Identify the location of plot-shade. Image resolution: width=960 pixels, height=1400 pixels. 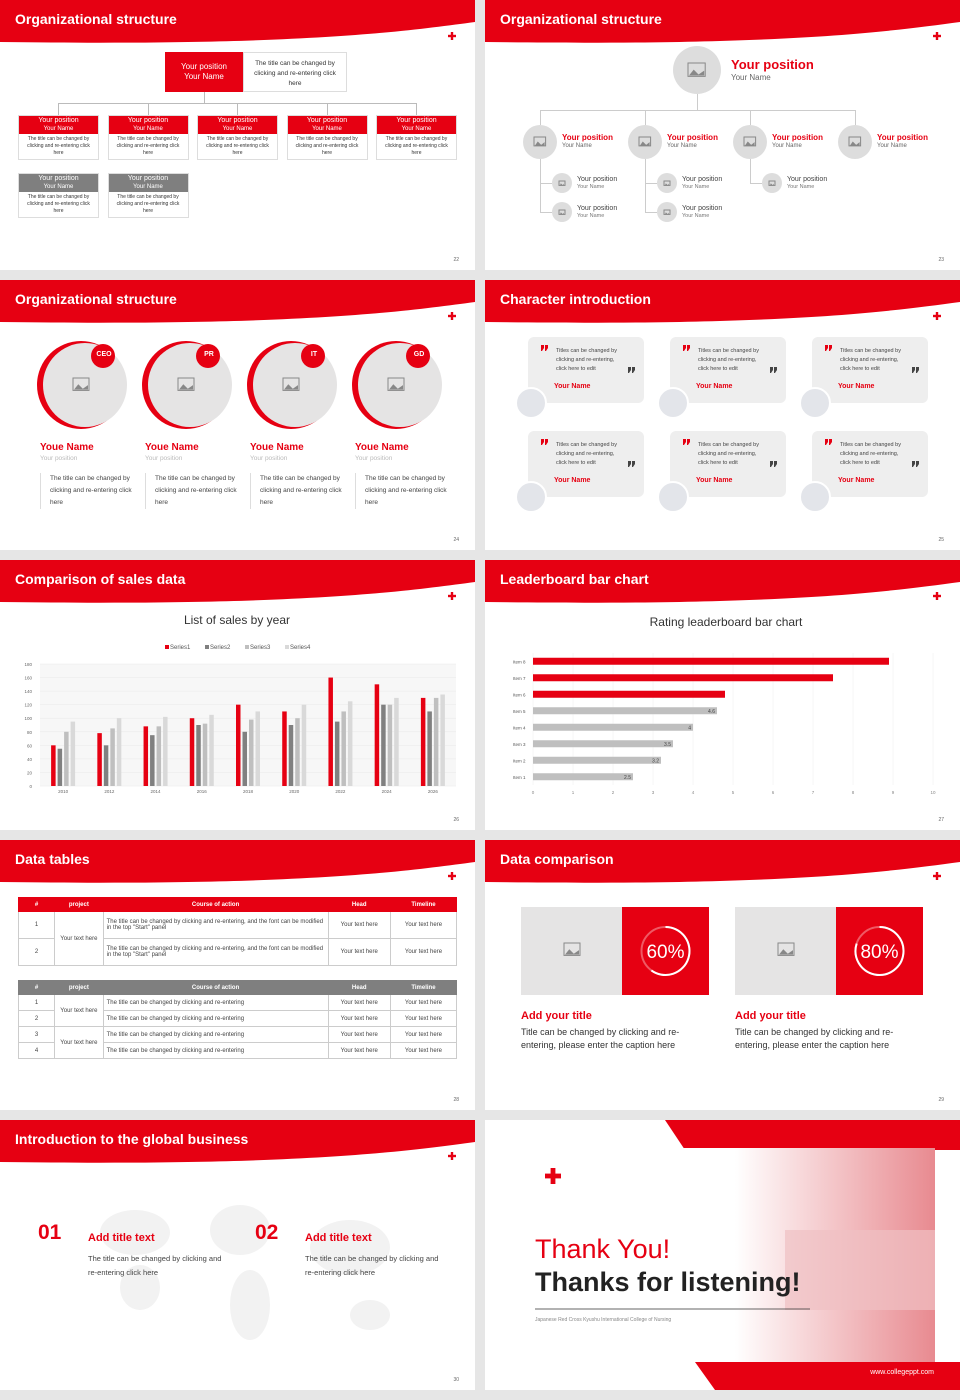
(248, 725).